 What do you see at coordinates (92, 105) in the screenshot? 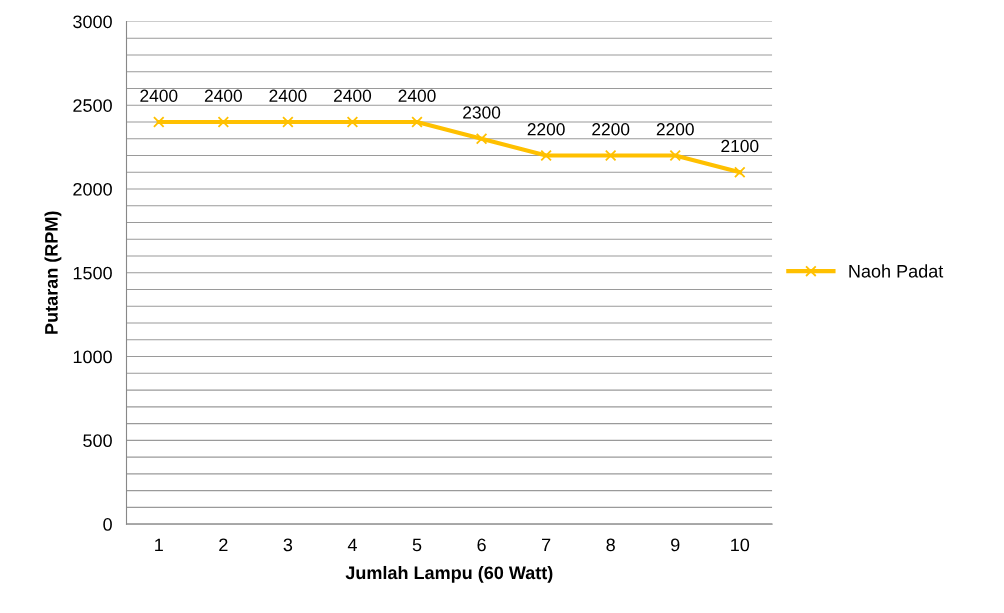
I see `y-tick-label: 2500` at bounding box center [92, 105].